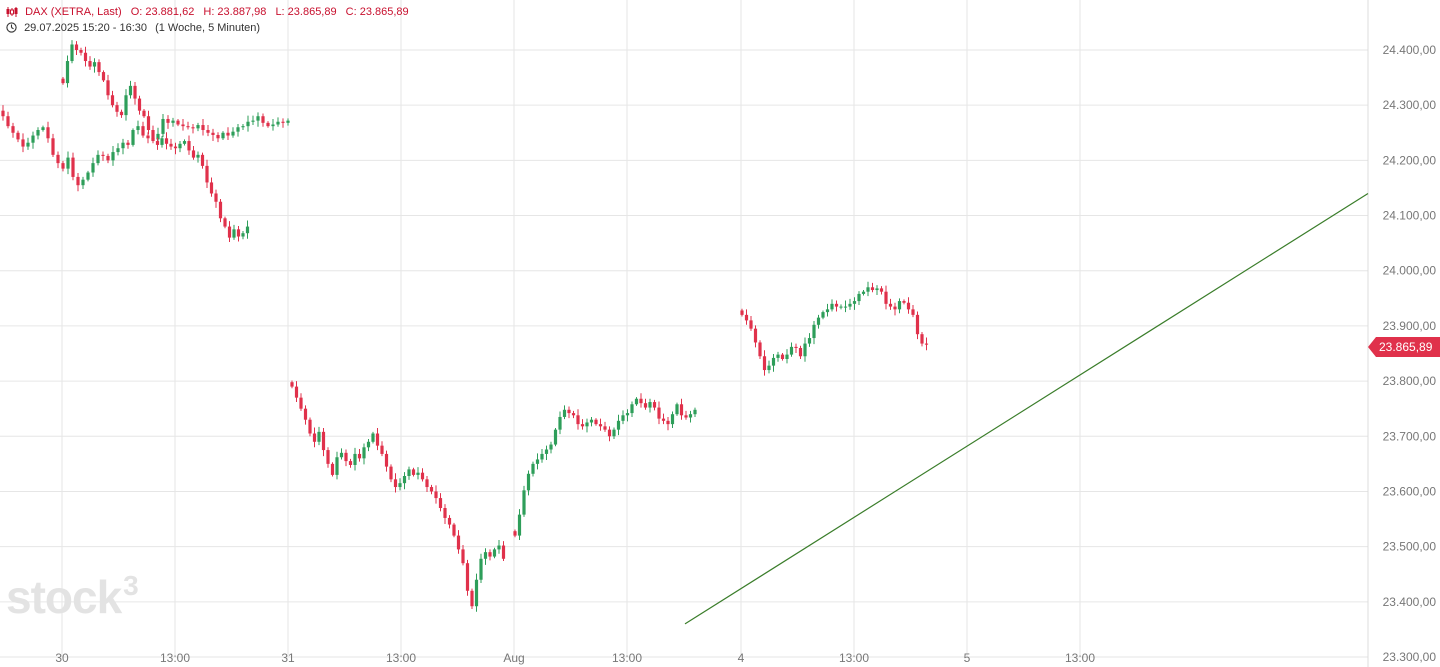  I want to click on y-tick-label: 23.400,00, so click(1410, 602).